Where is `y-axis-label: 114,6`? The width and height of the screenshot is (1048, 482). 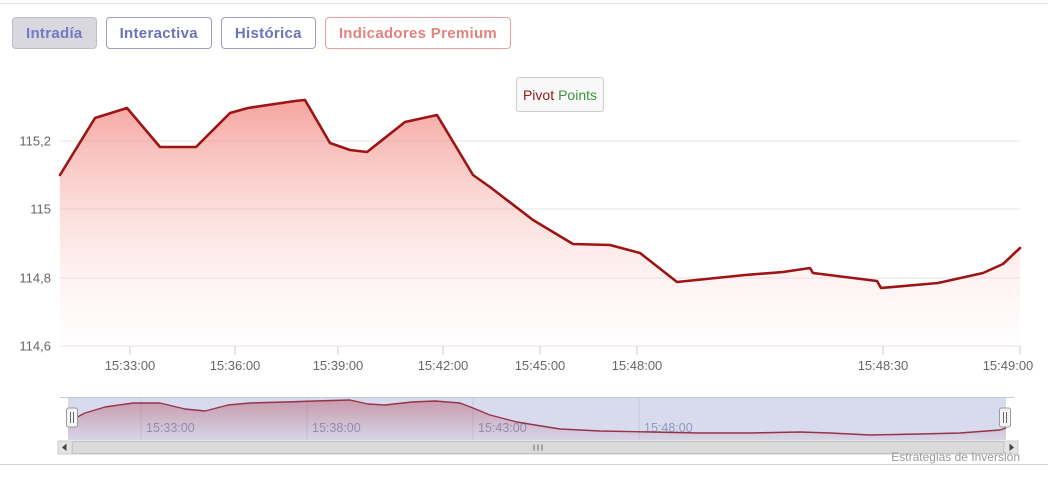 y-axis-label: 114,6 is located at coordinates (35, 346).